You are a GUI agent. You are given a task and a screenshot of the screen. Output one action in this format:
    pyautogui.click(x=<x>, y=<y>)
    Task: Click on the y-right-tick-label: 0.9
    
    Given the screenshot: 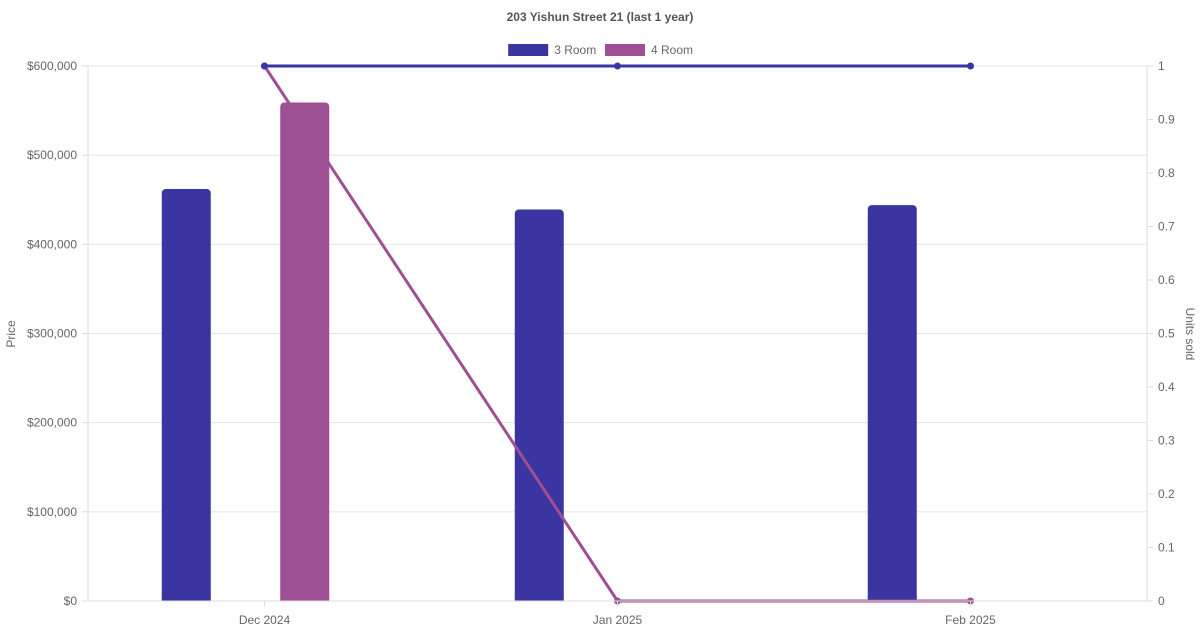 What is the action you would take?
    pyautogui.click(x=1166, y=120)
    